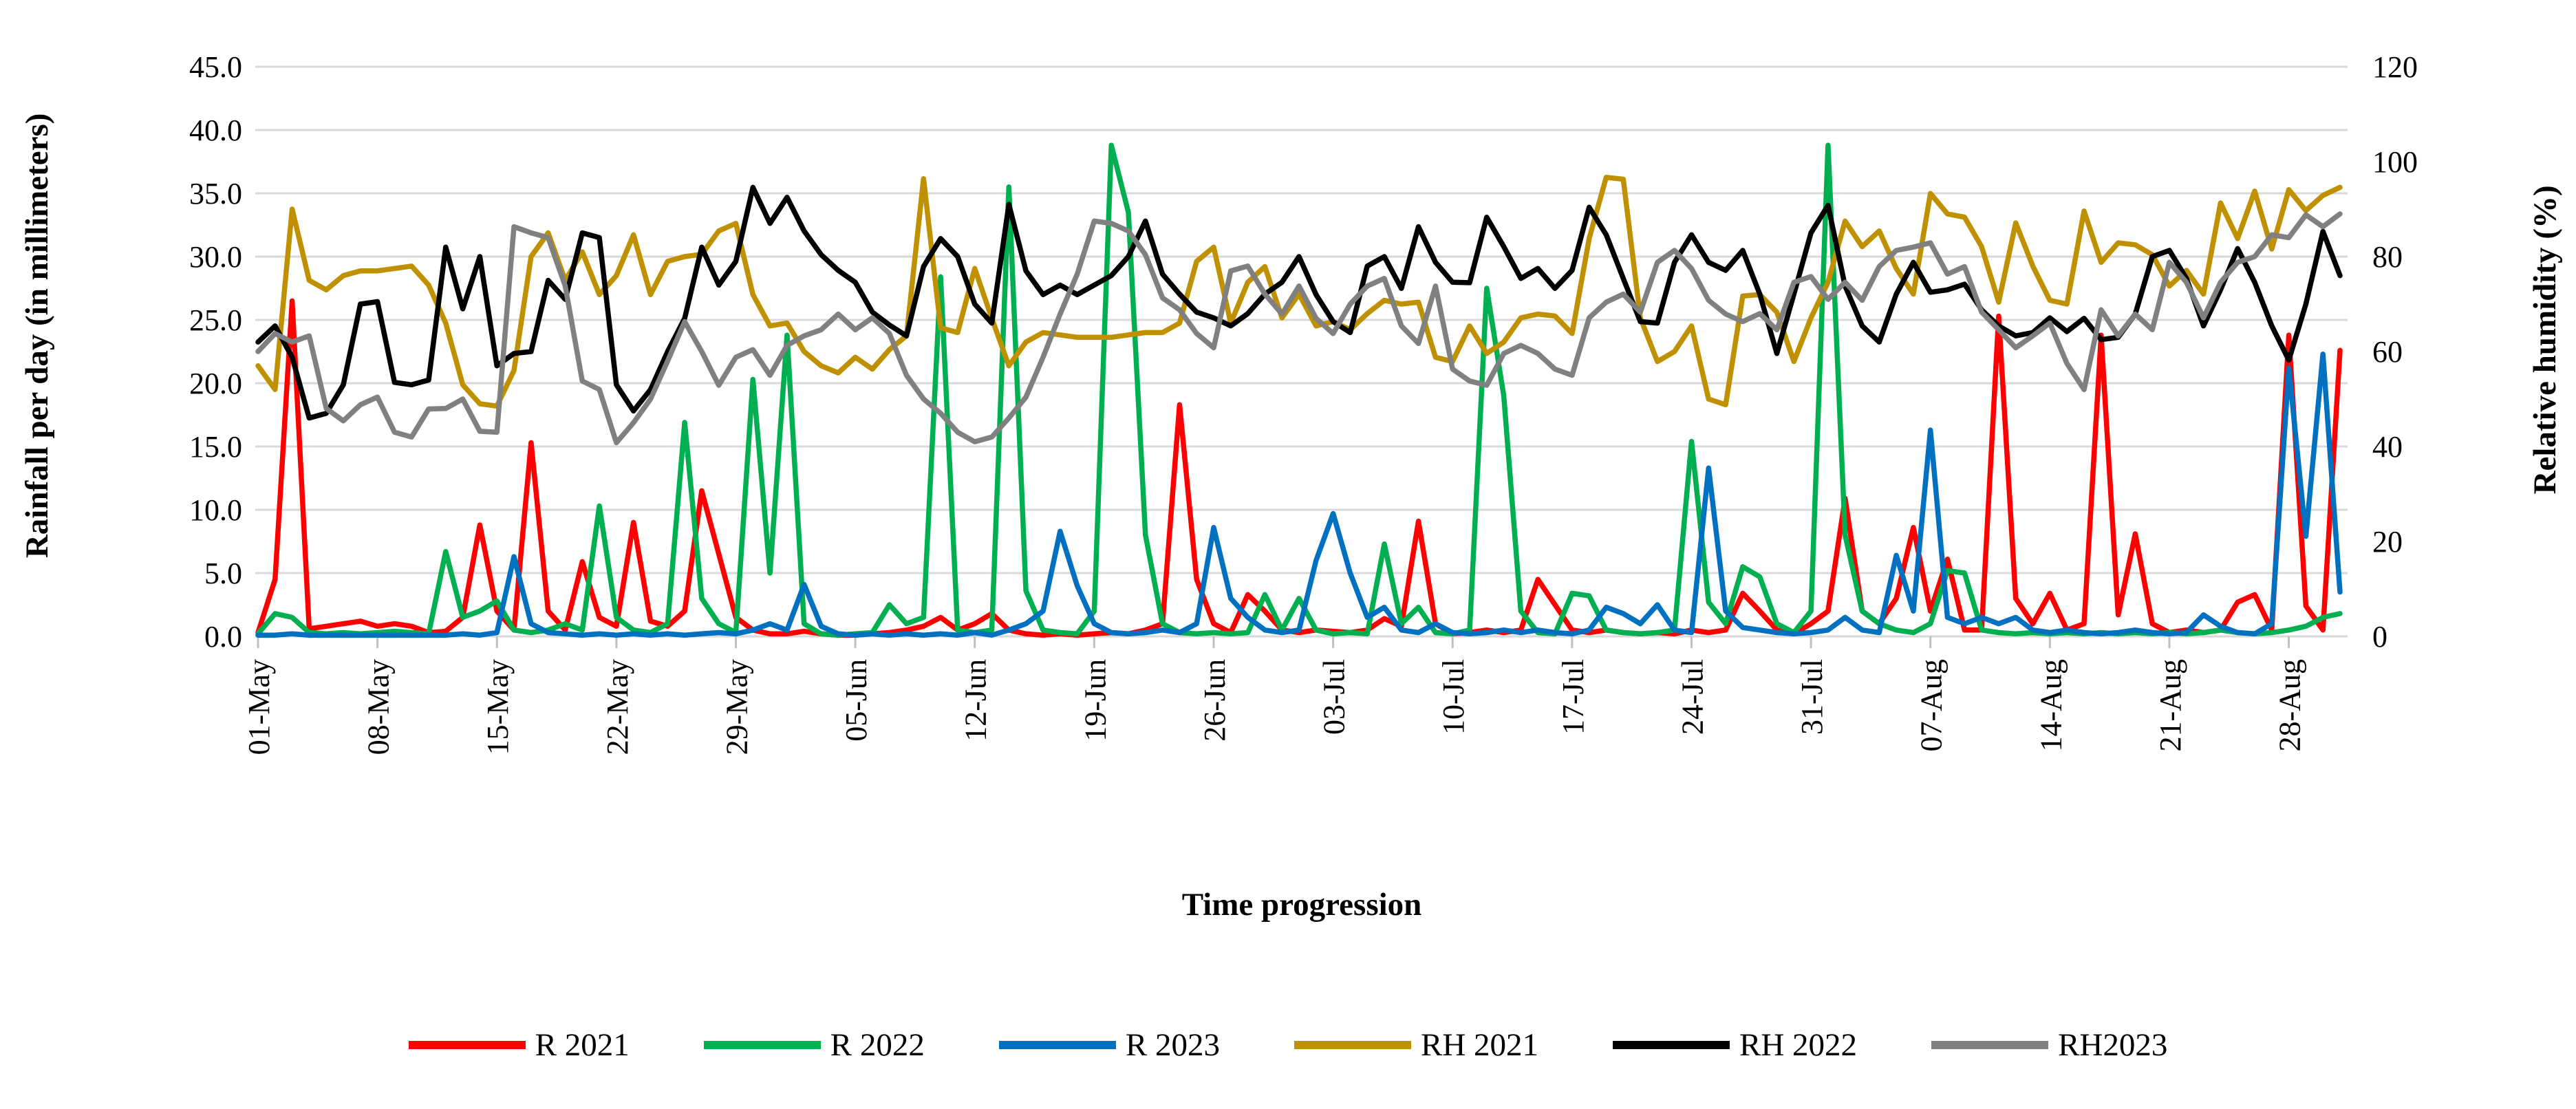 This screenshot has height=1109, width=2576. Describe the element at coordinates (467, 1045) in the screenshot. I see `legend-swatch-r-2021` at that location.